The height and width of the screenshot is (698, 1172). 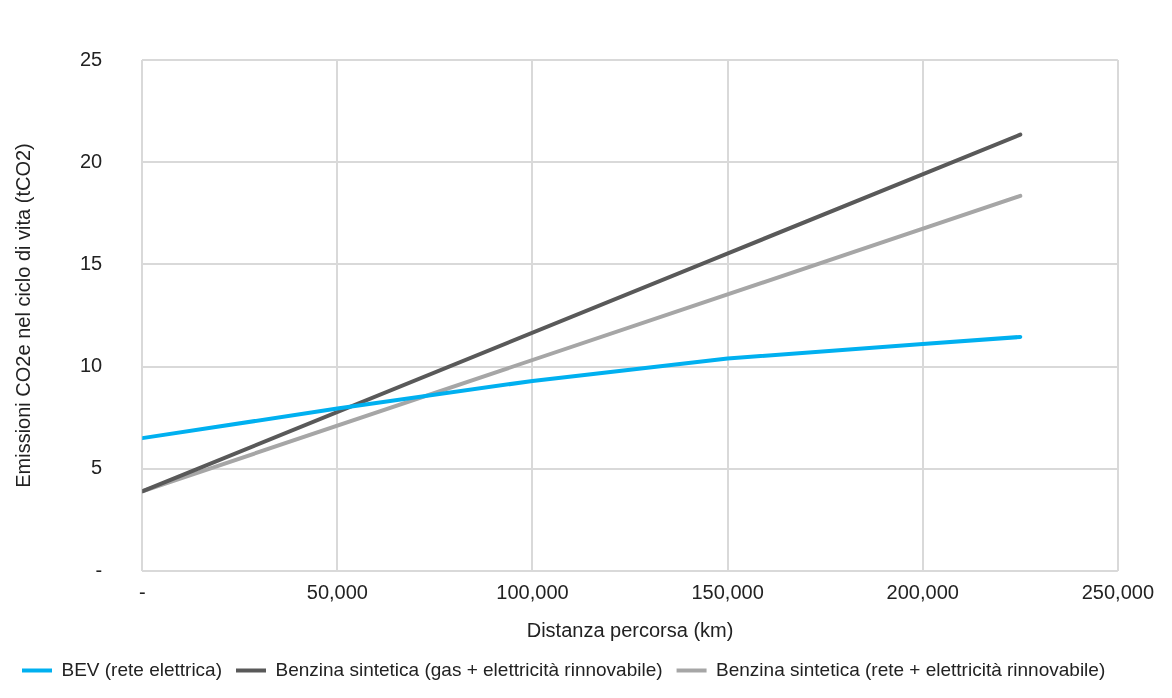 I want to click on y-tick-label: 5, so click(x=97, y=467).